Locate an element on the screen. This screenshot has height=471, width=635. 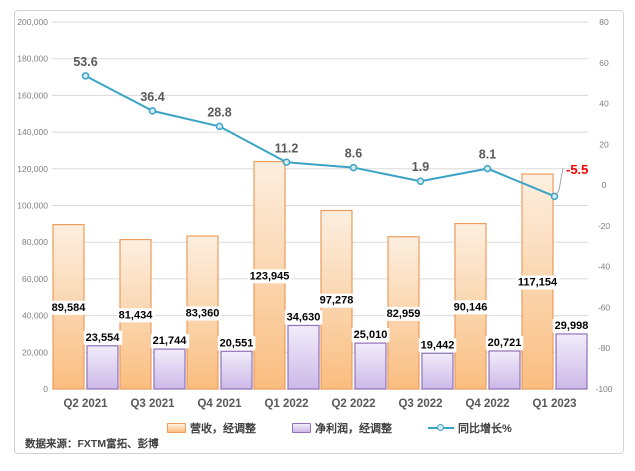
y-axis-left-label: 80,000 is located at coordinates (35, 242).